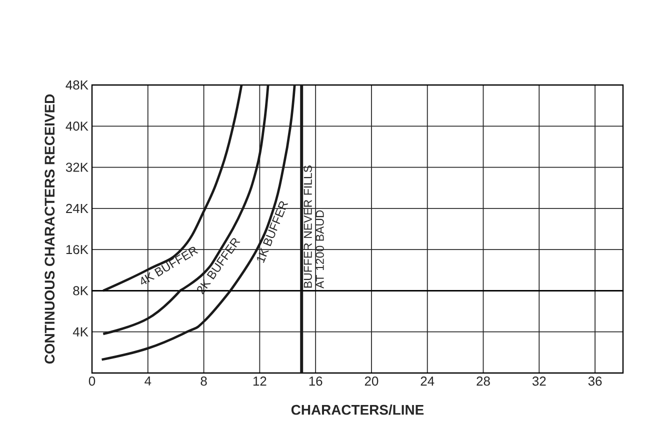  Describe the element at coordinates (77, 85) in the screenshot. I see `y-tick-label: 48K` at that location.